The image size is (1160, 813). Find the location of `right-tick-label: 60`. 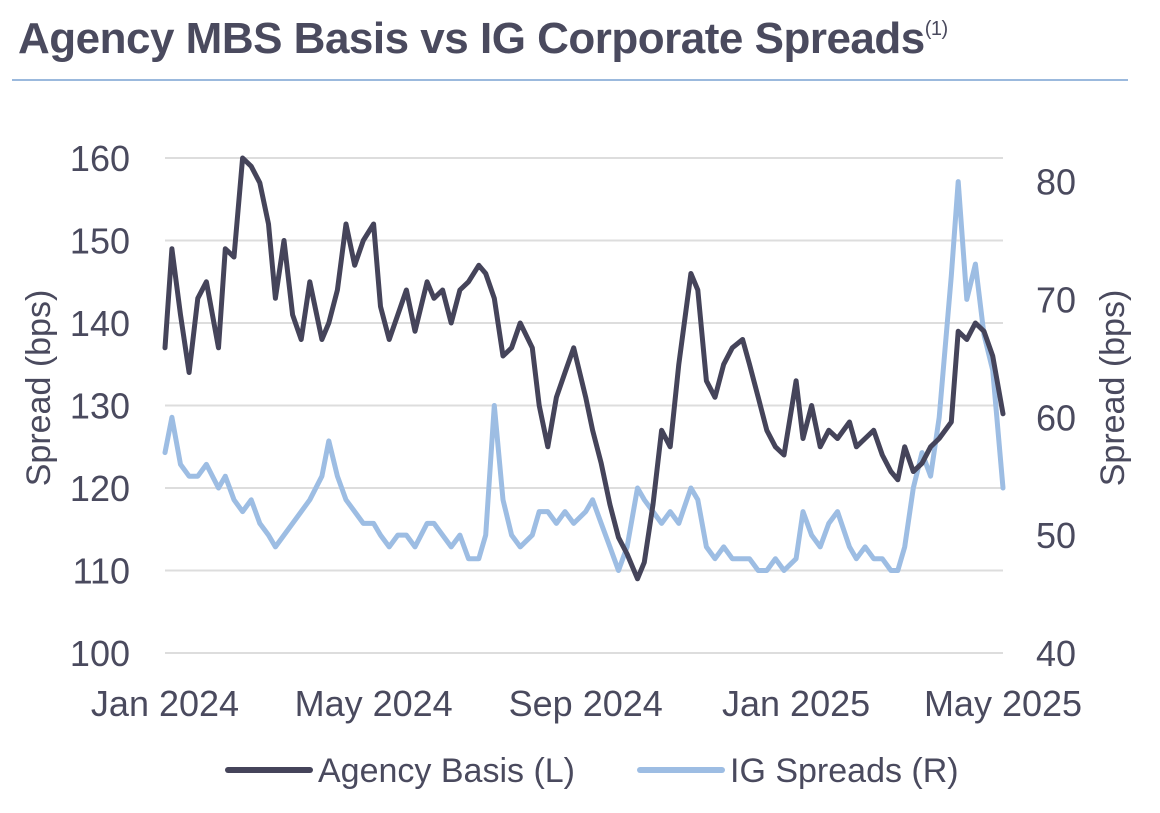

right-tick-label: 60 is located at coordinates (1056, 417).